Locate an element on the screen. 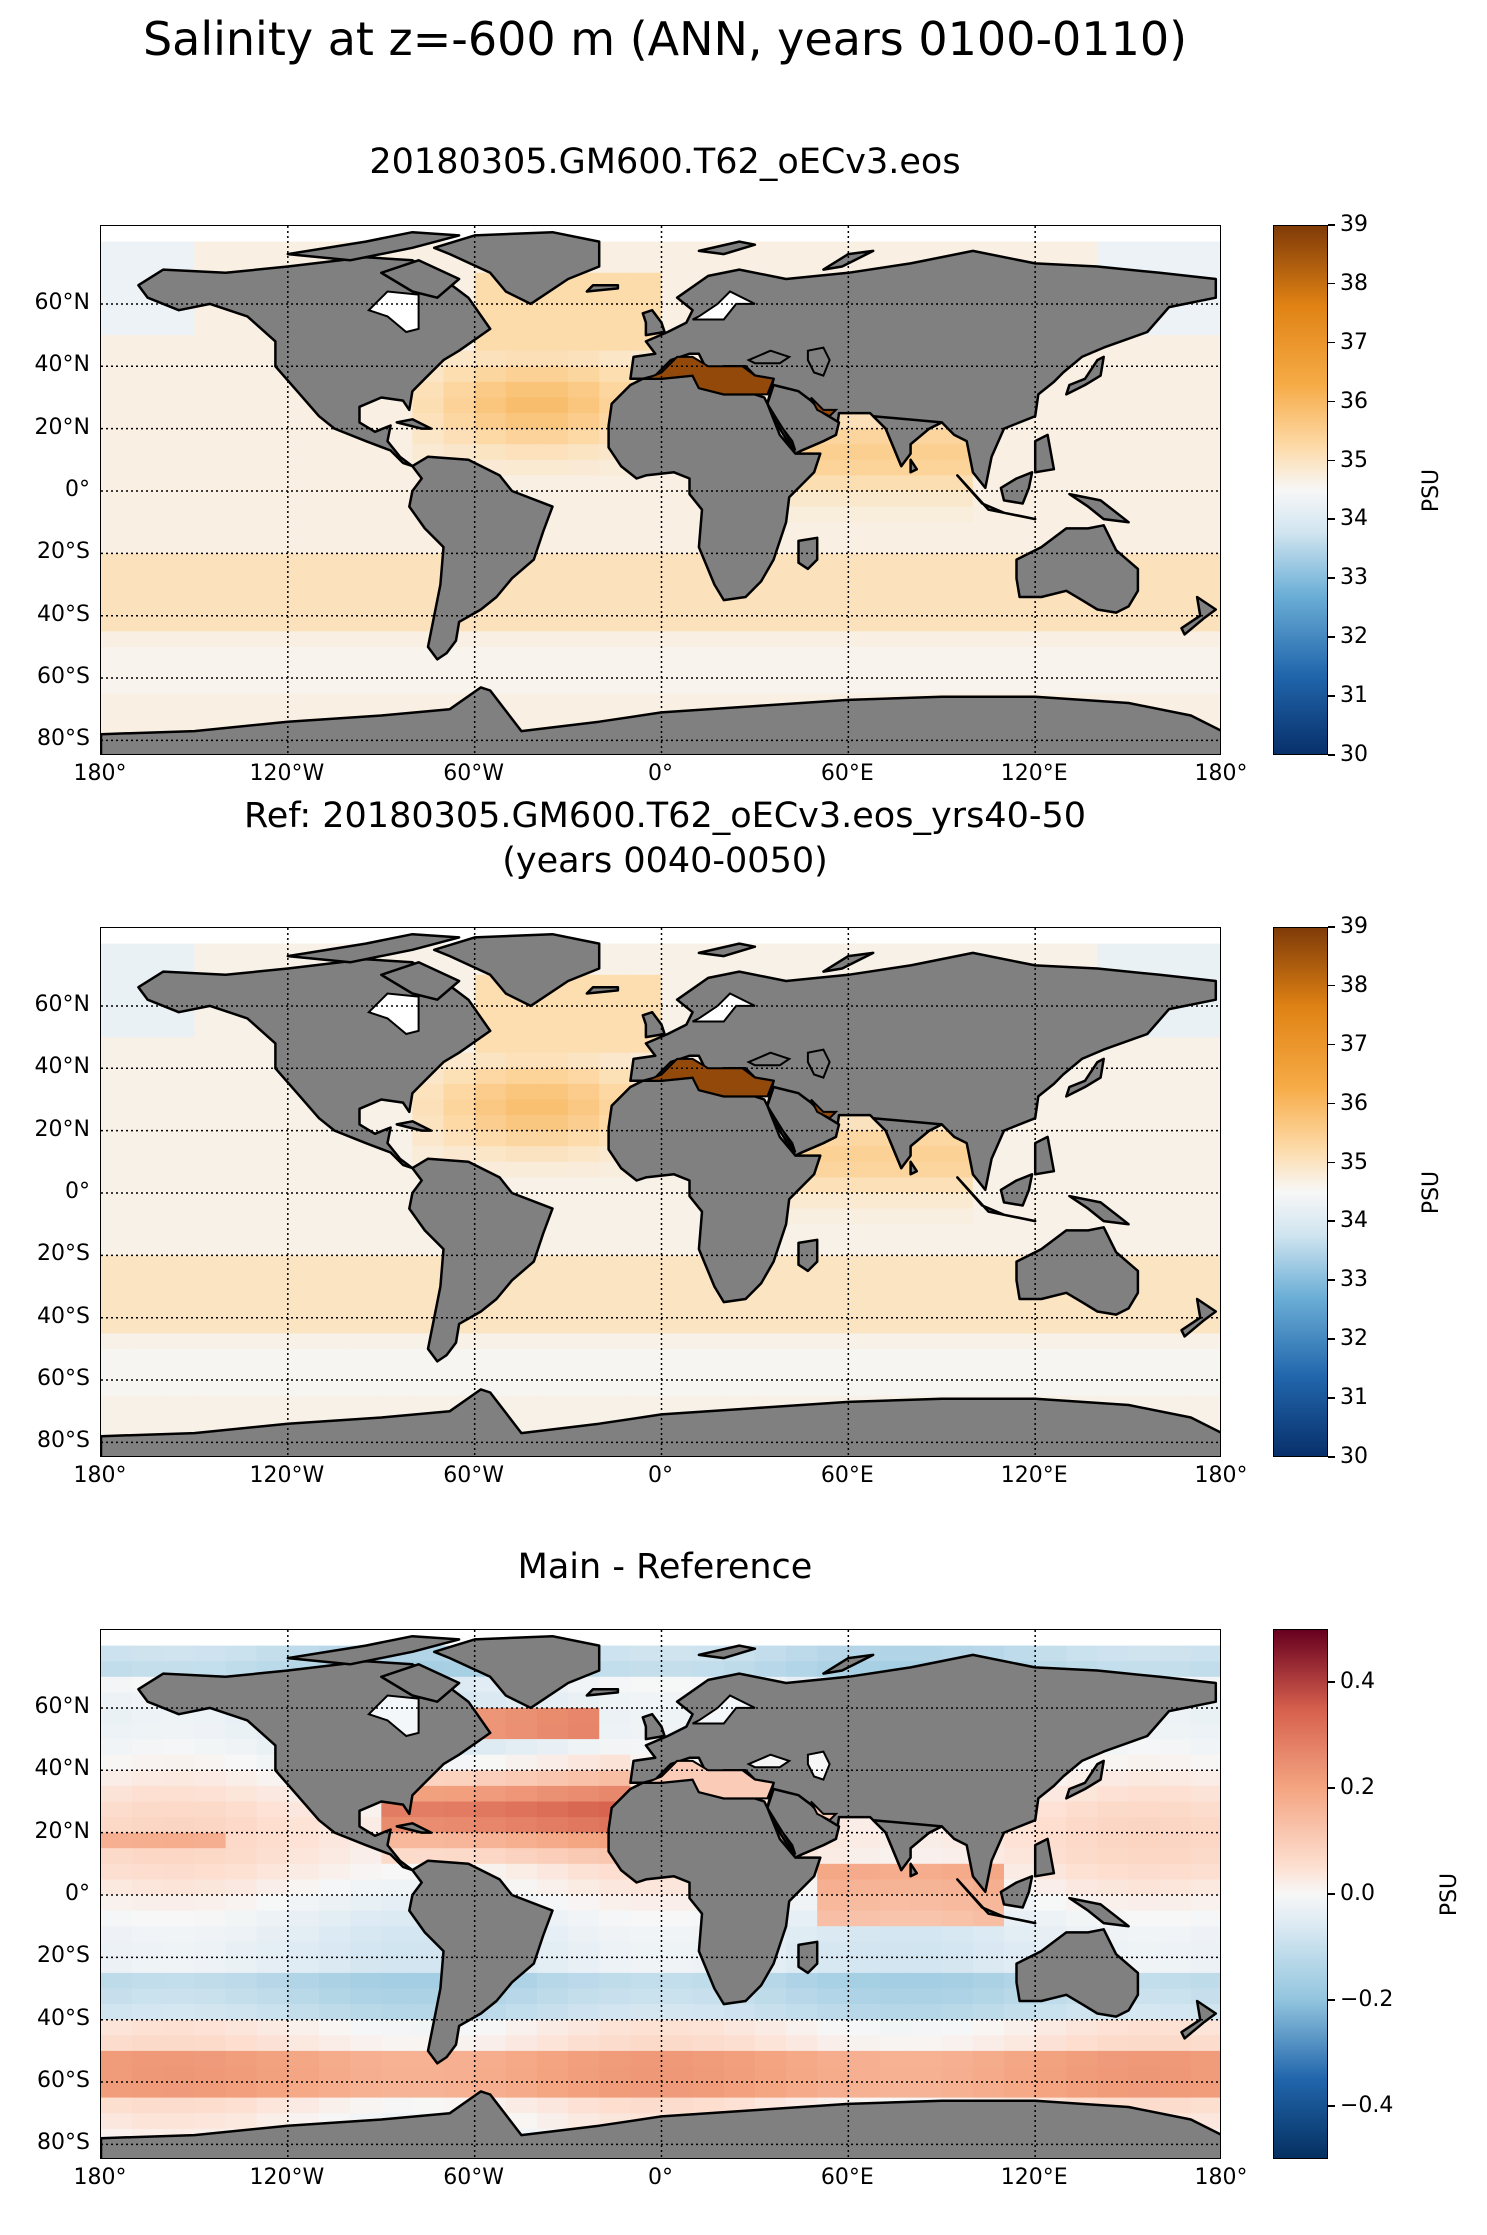  y-tick-label: 60°S is located at coordinates (63, 1379).